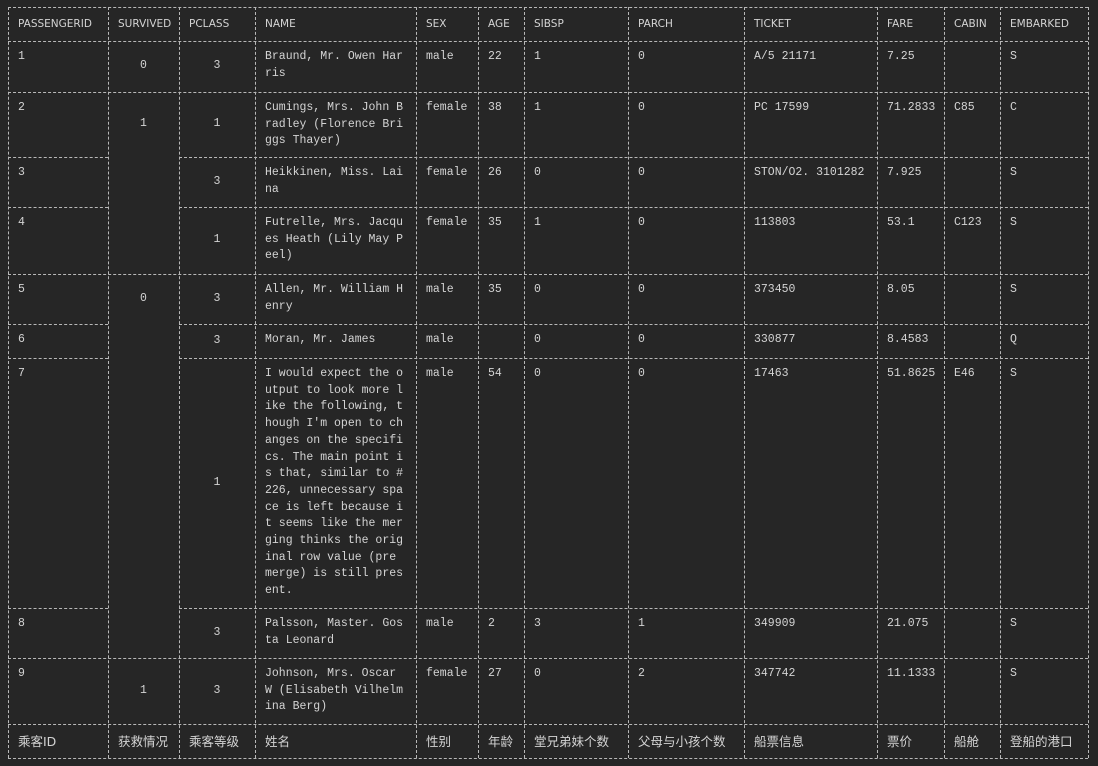 This screenshot has height=766, width=1098. Describe the element at coordinates (334, 298) in the screenshot. I see `cell: Allen, Mr. William Henry` at that location.